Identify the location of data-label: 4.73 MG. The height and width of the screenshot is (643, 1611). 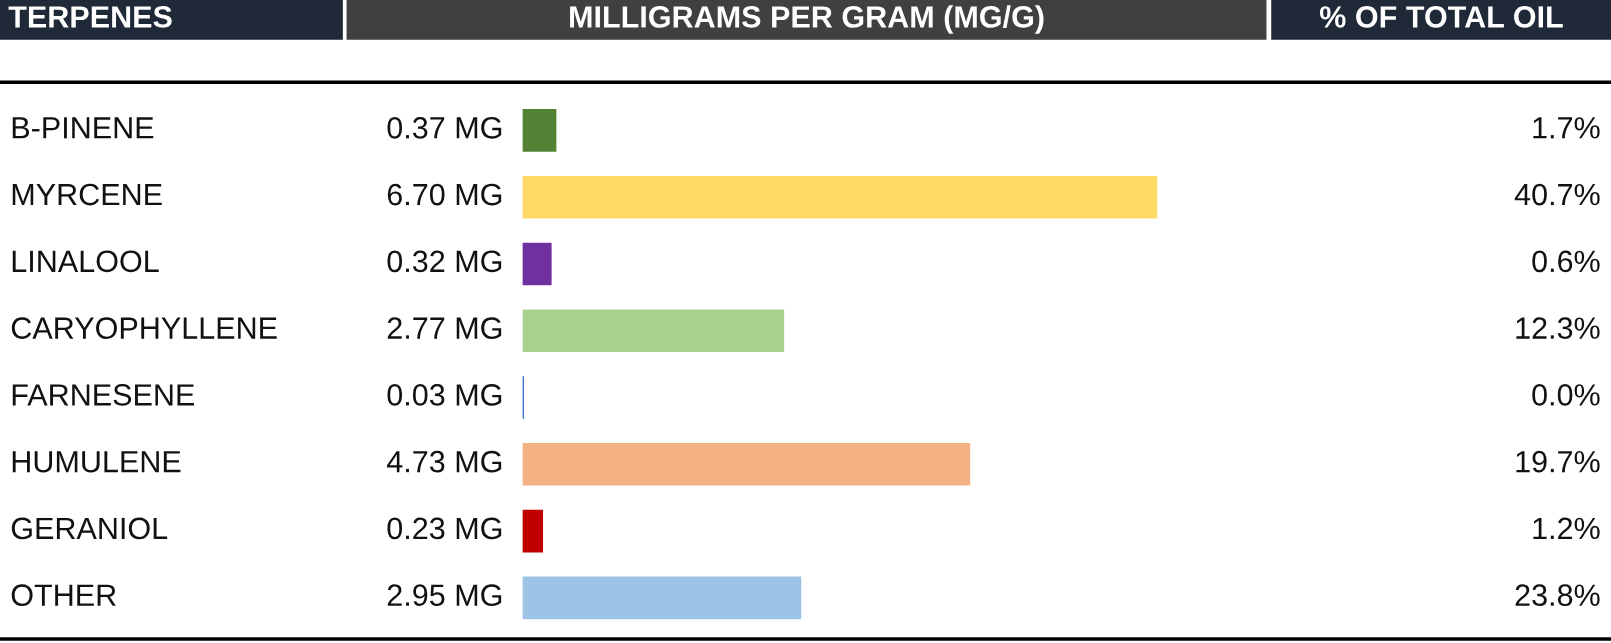
(444, 461).